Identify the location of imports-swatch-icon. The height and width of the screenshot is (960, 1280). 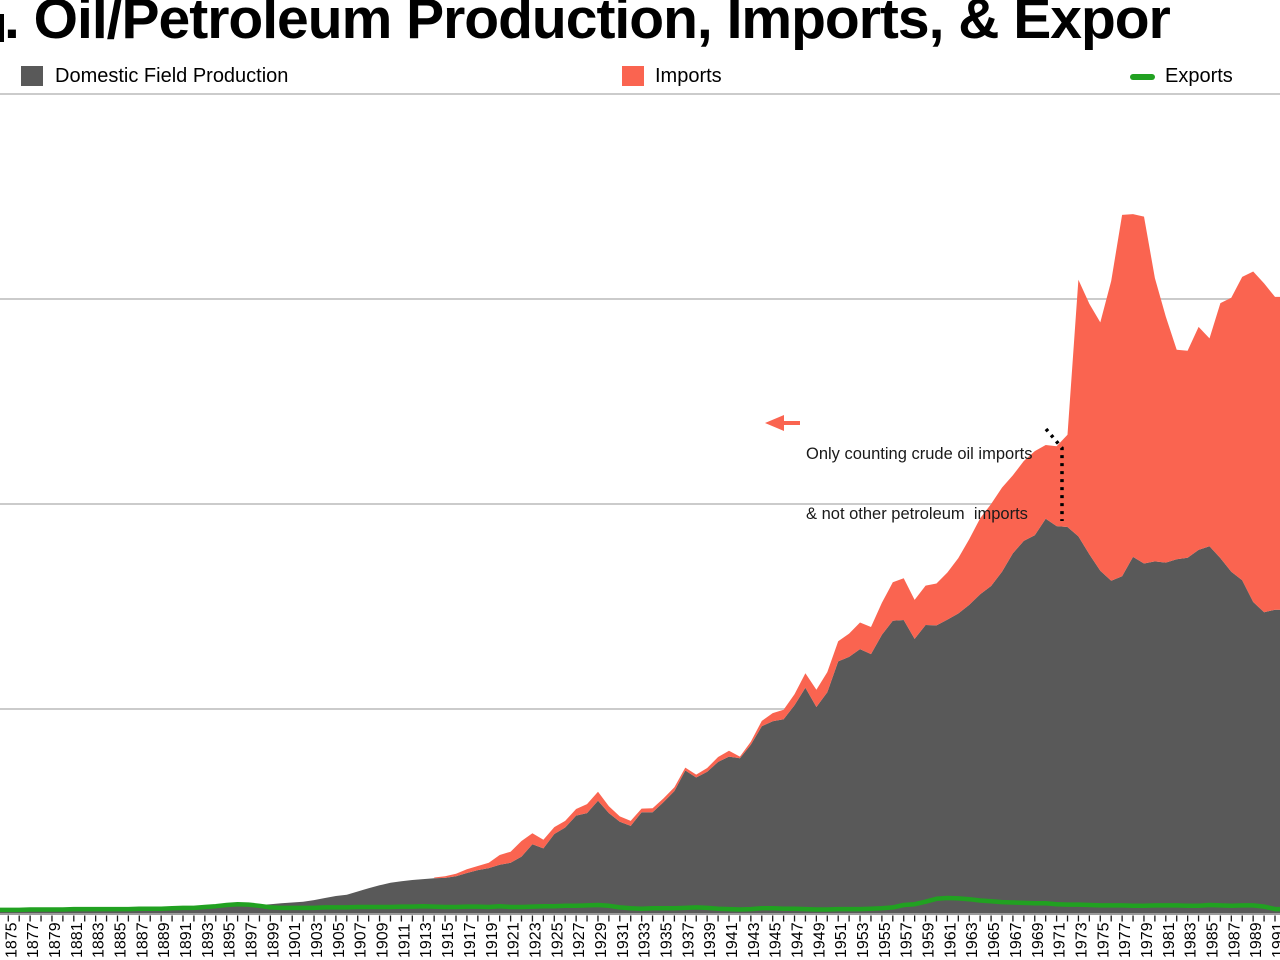
(633, 76).